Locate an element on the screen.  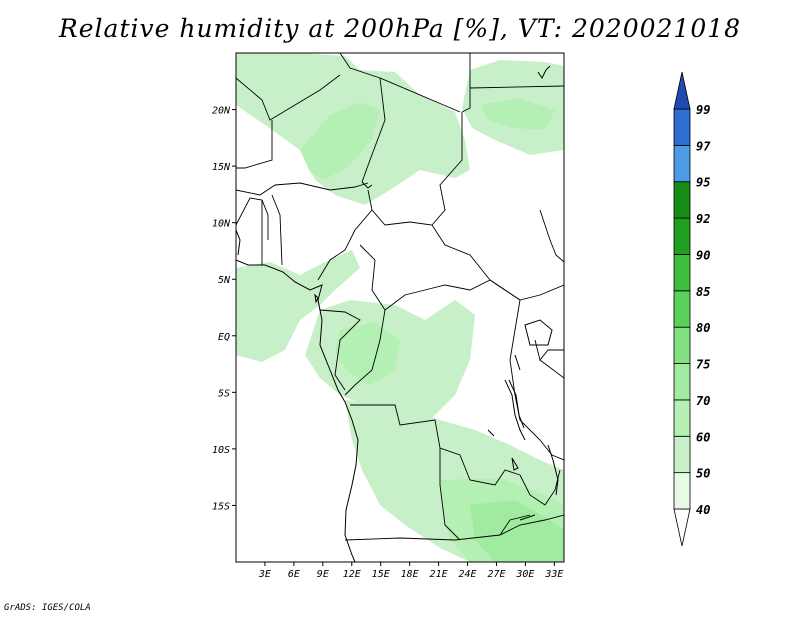
lon-tick-label: 3E is located at coordinates (264, 574).